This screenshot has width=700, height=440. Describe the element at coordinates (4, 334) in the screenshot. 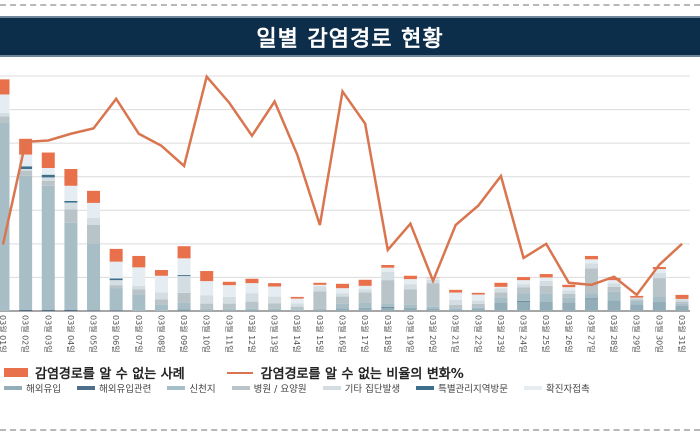

I see `x-tick-label: 03월 01일` at that location.